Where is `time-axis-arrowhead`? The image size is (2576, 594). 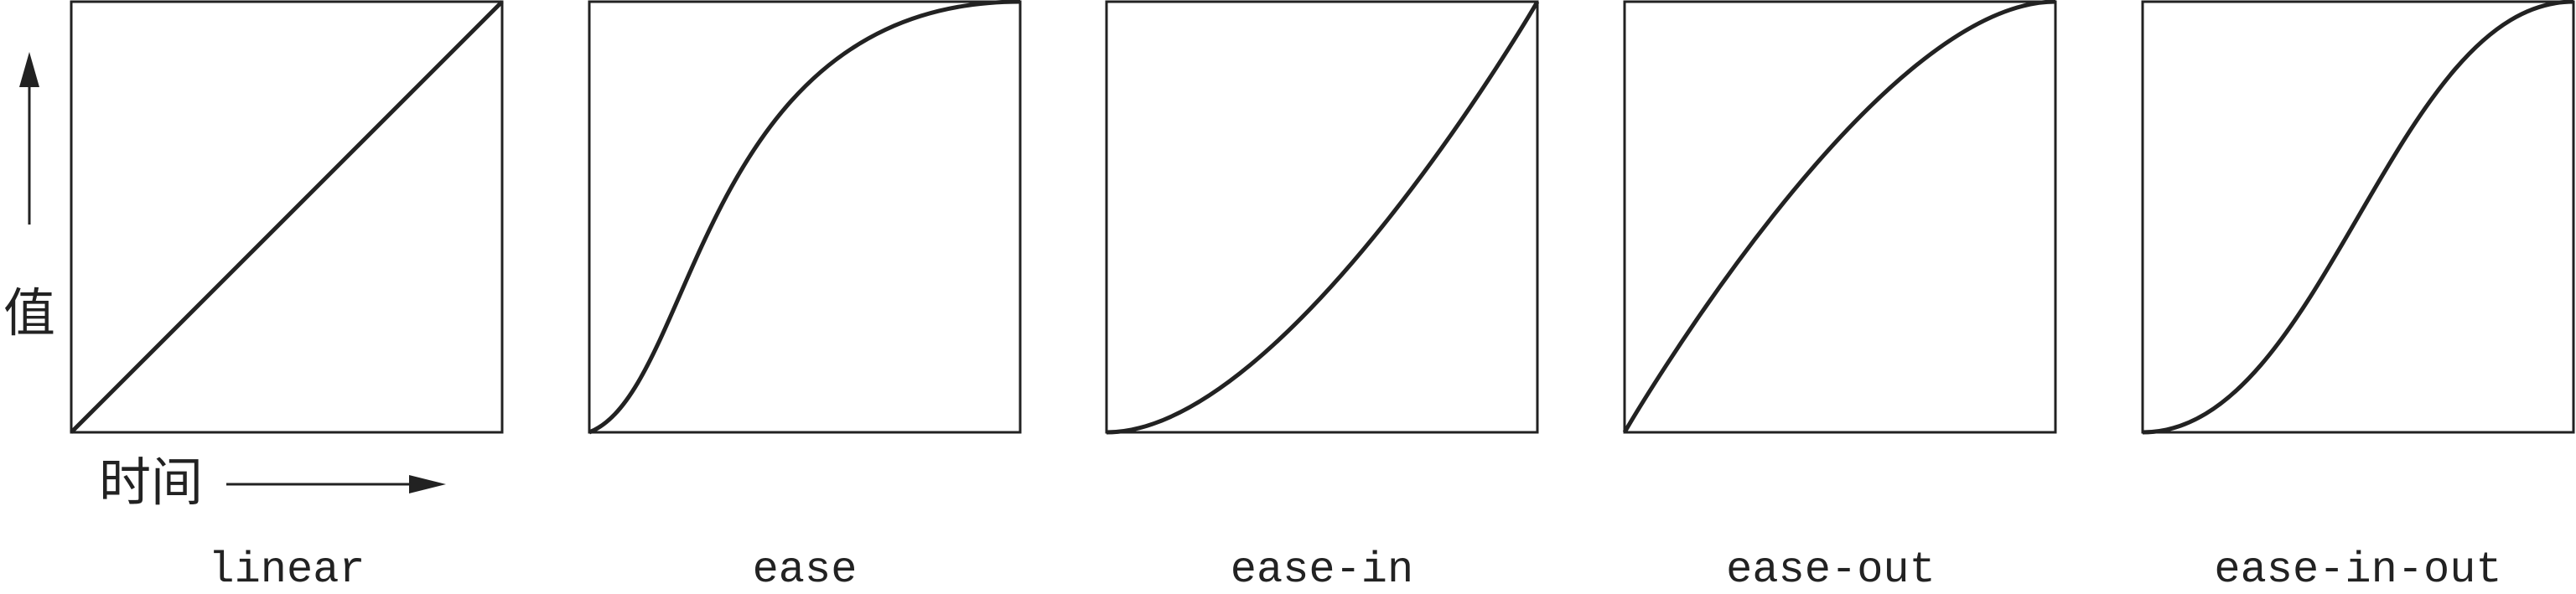 time-axis-arrowhead is located at coordinates (427, 484).